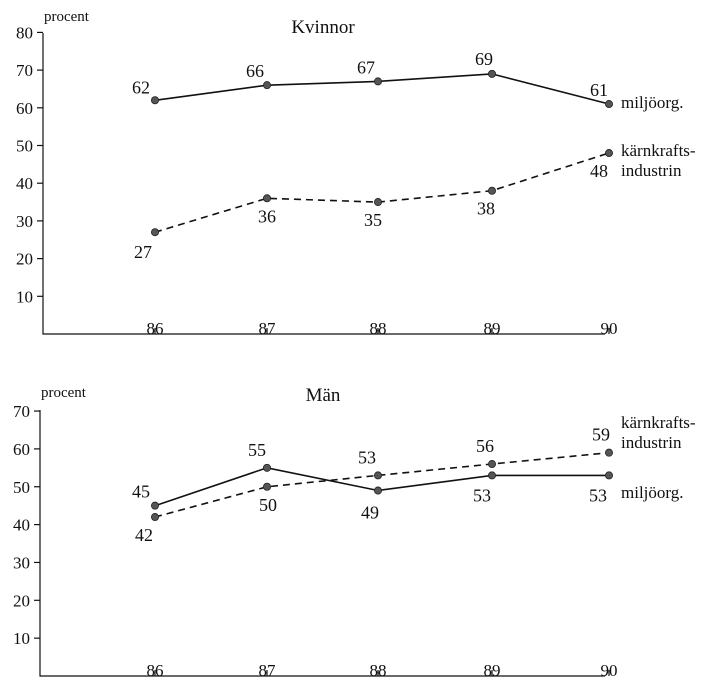 The height and width of the screenshot is (682, 715). What do you see at coordinates (486, 209) in the screenshot?
I see `data-label: 38` at bounding box center [486, 209].